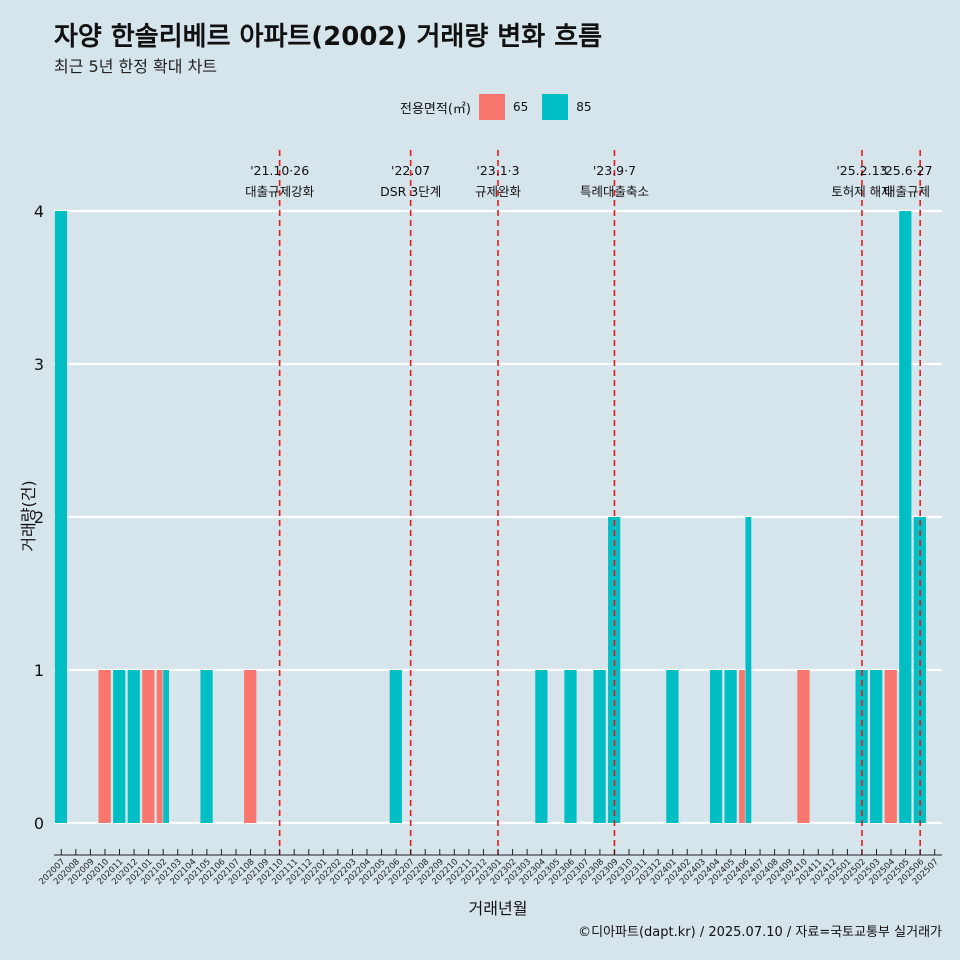  Describe the element at coordinates (435, 109) in the screenshot. I see `legend-title: 전용면적(㎡)` at that location.